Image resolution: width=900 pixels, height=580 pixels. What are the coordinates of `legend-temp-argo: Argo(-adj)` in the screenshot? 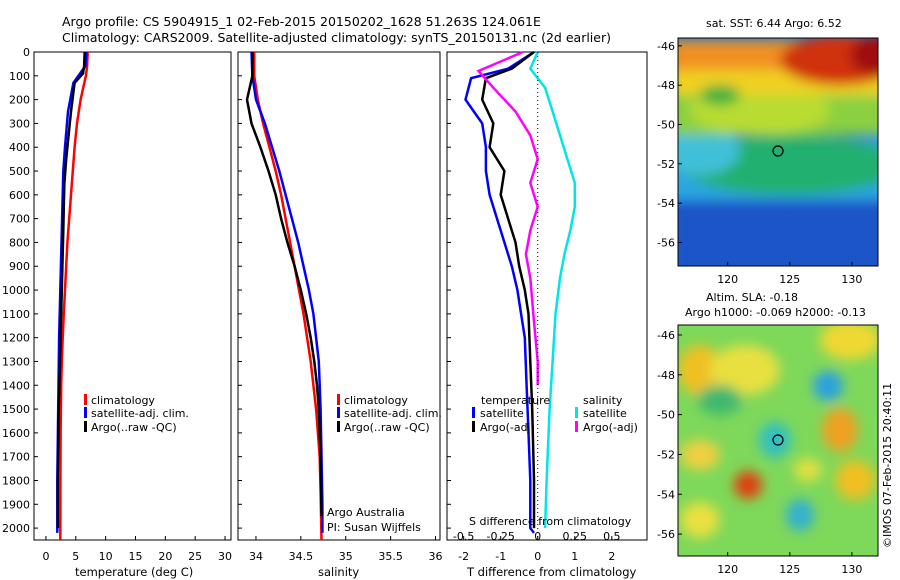 It's located at (507, 427).